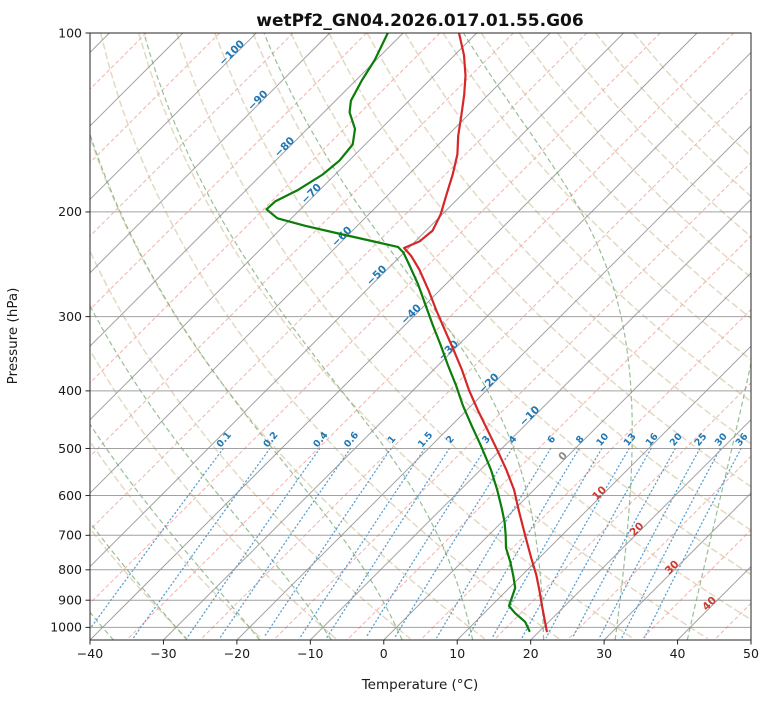  I want to click on y-axis-label: Pressure (hPa), so click(13, 336).